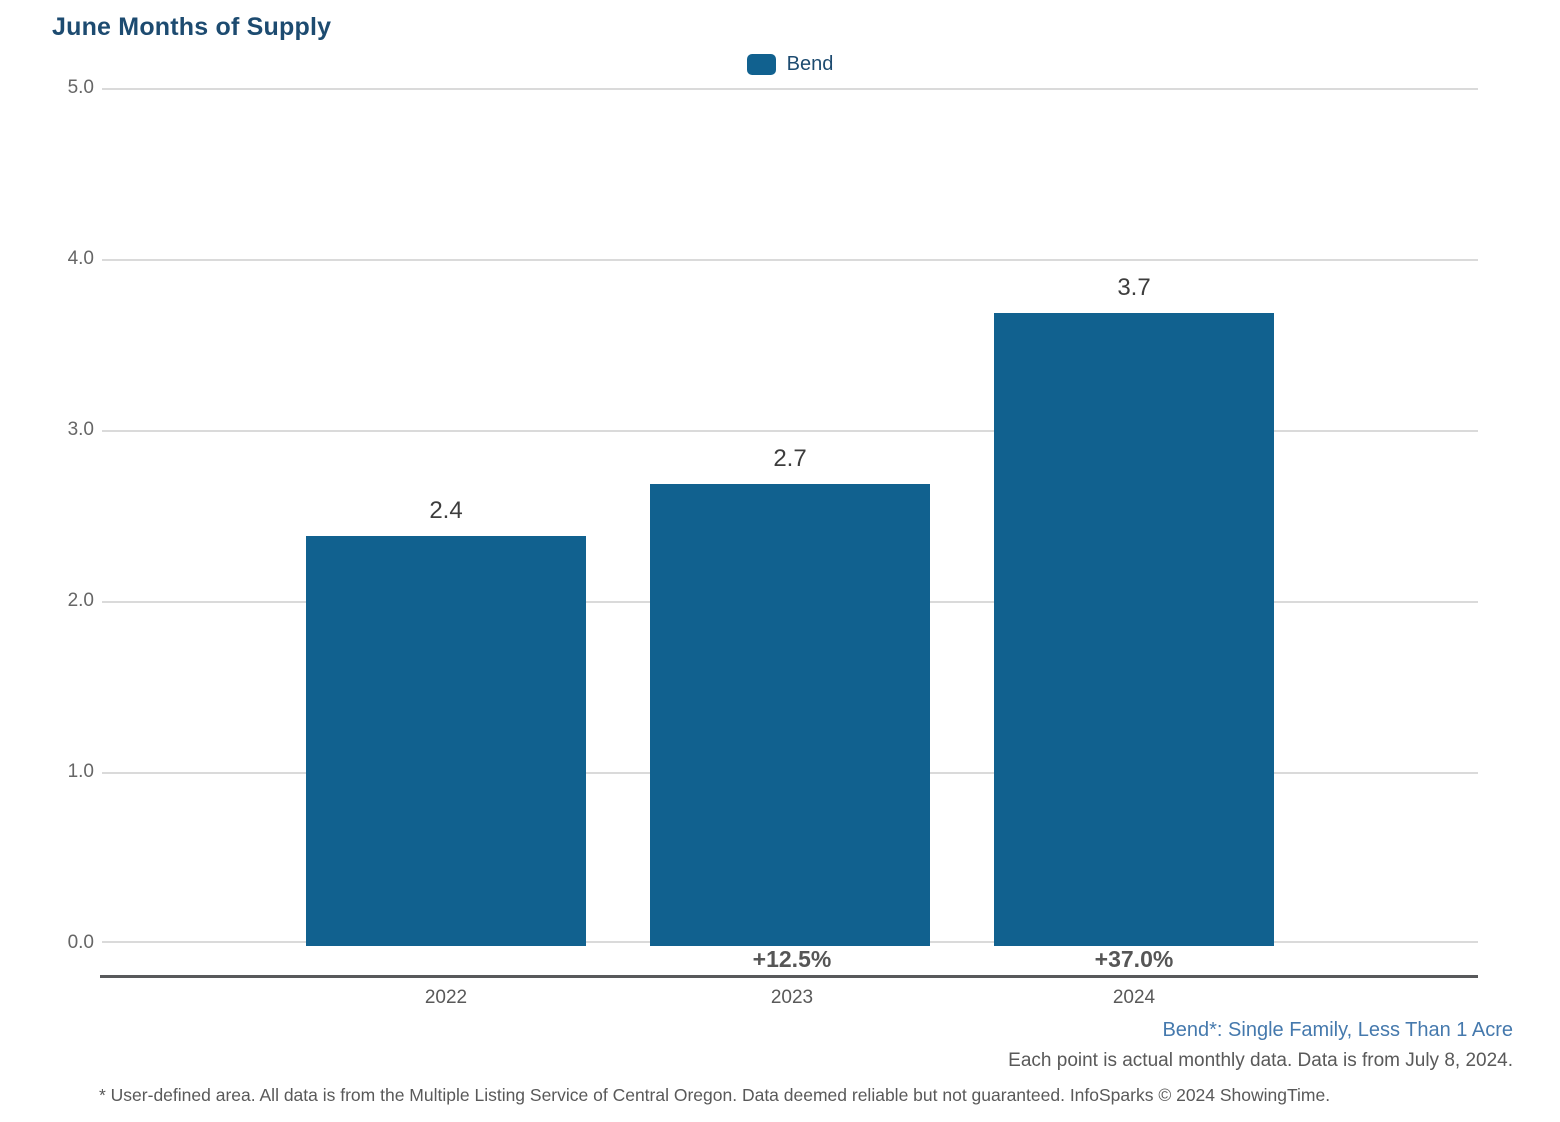 Image resolution: width=1560 pixels, height=1122 pixels. I want to click on y-tick-1: 1.0, so click(80, 771).